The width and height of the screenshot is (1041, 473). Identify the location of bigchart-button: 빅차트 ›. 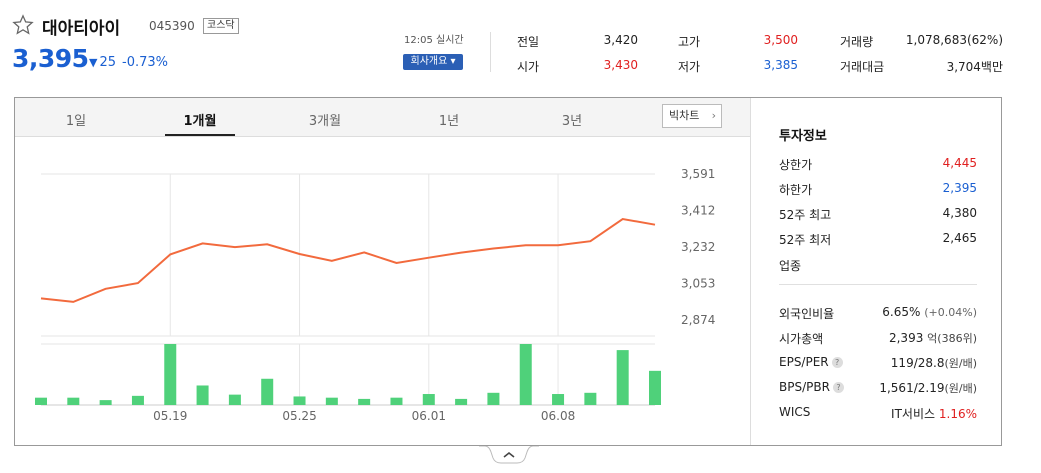
(692, 116).